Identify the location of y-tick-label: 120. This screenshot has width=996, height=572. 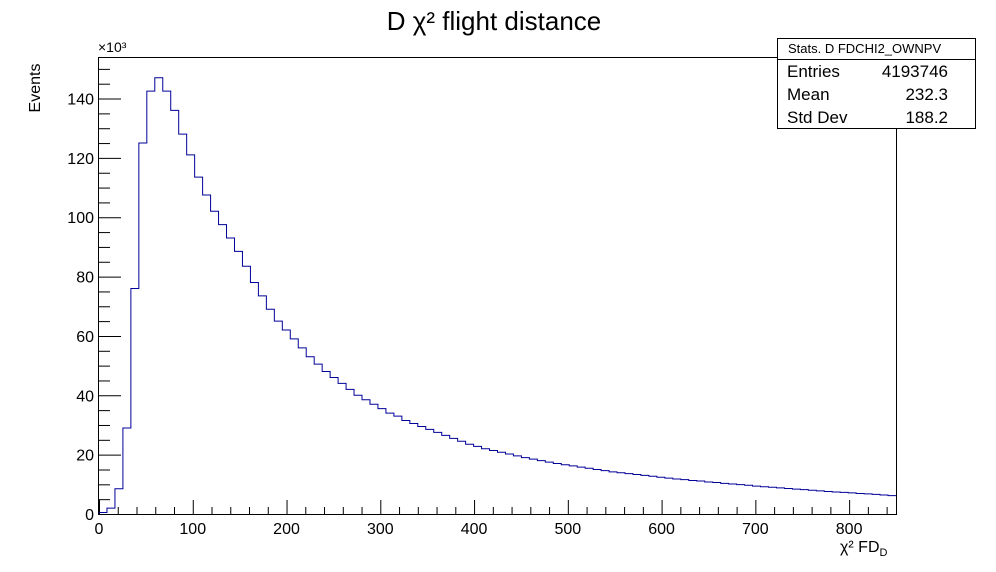
(80, 159).